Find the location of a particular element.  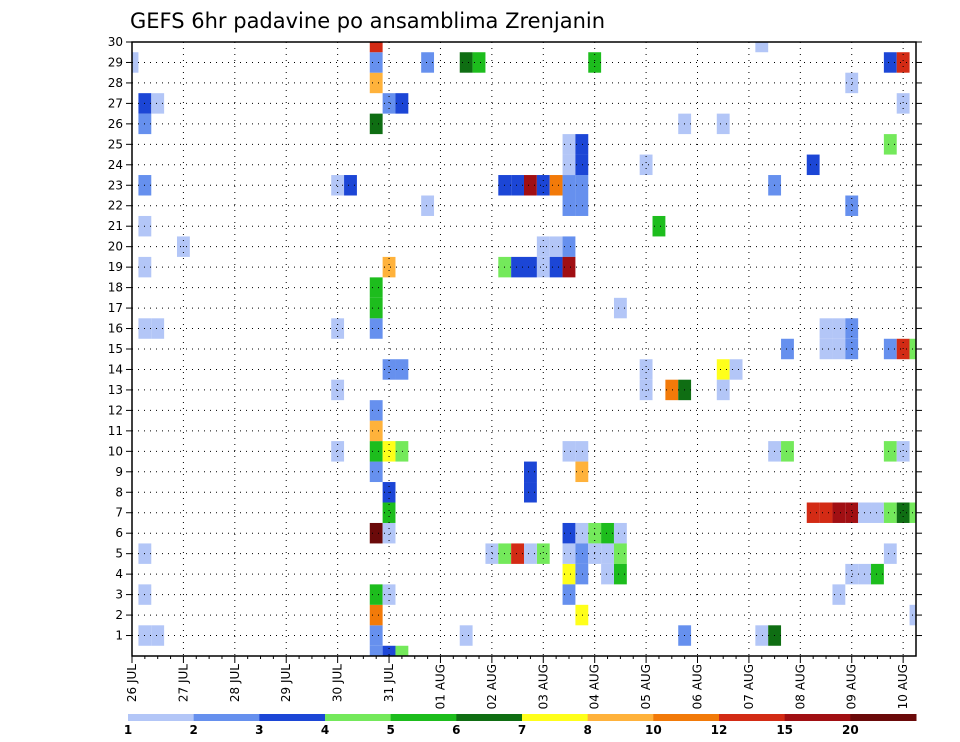

y-tick-label: 20 is located at coordinates (115, 247).